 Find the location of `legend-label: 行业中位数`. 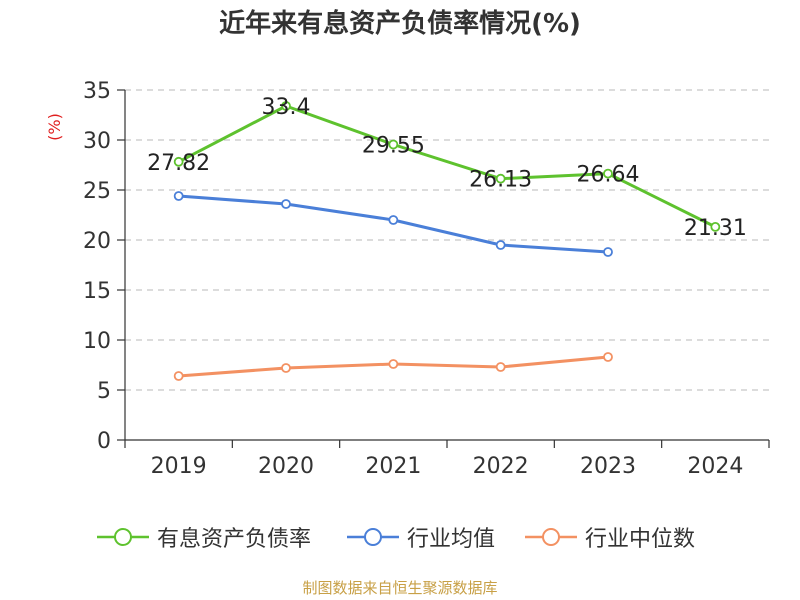

legend-label: 行业中位数 is located at coordinates (640, 539).